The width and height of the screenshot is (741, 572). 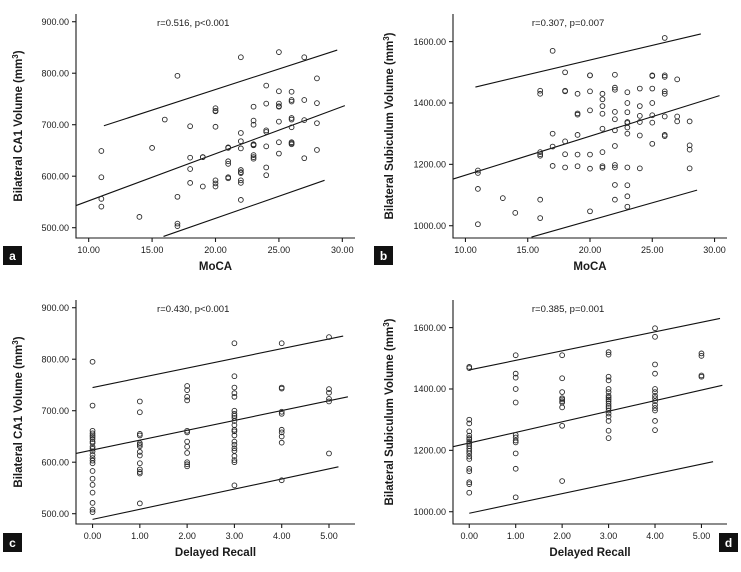 I want to click on y-tick-label: 1400.00, so click(x=429, y=389).